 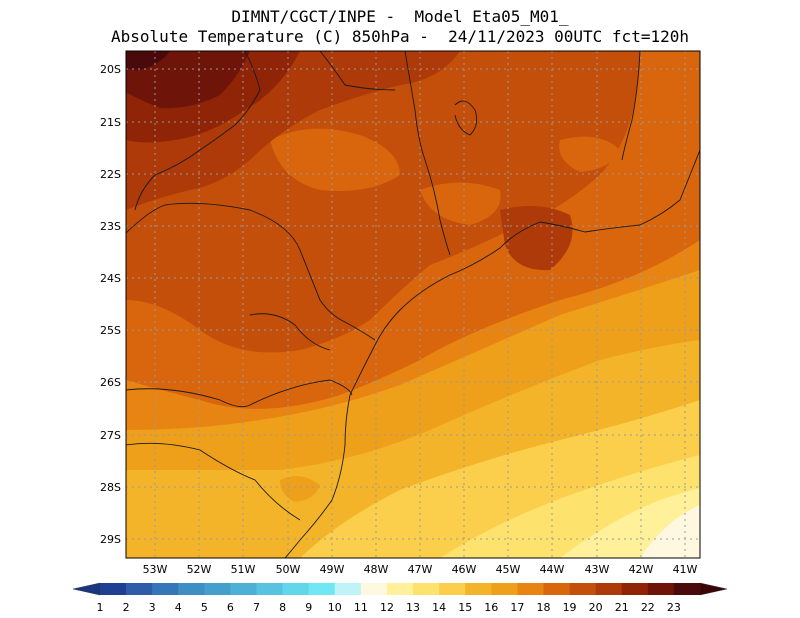 I want to click on lon-label: 51W, so click(x=243, y=569).